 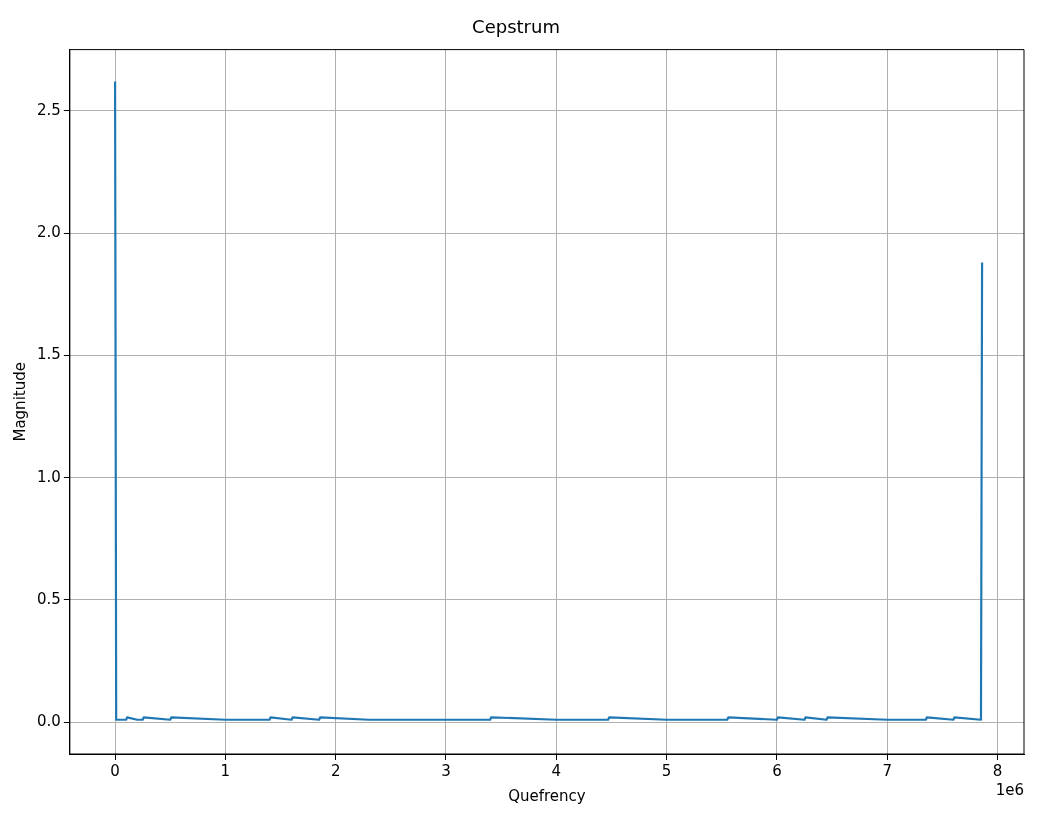 I want to click on y-axis-title: Magnitude, so click(x=19, y=402).